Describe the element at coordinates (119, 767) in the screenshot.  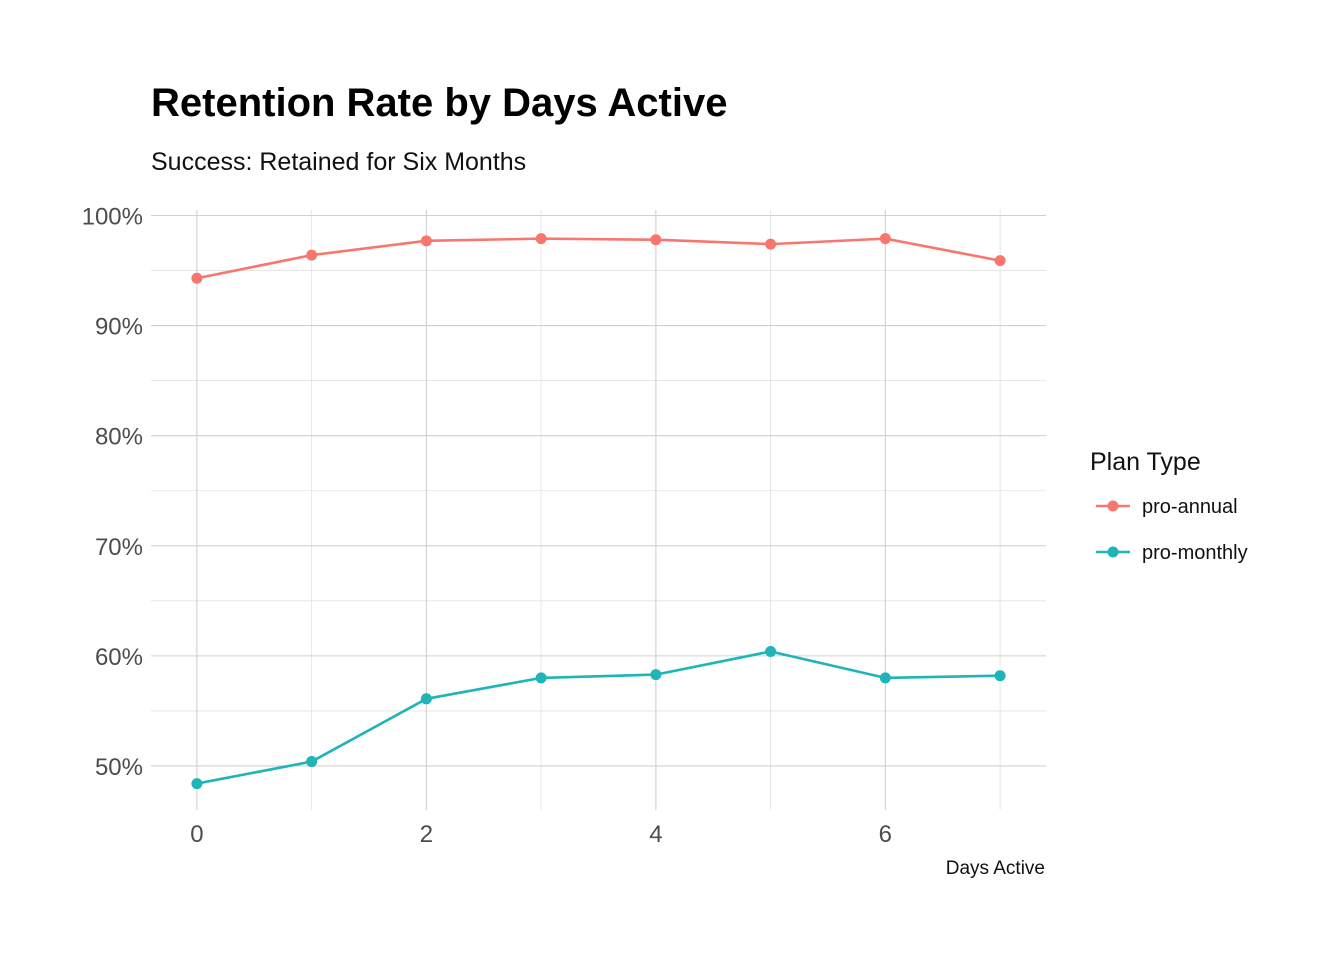
I see `y-tick-label: 50%` at that location.